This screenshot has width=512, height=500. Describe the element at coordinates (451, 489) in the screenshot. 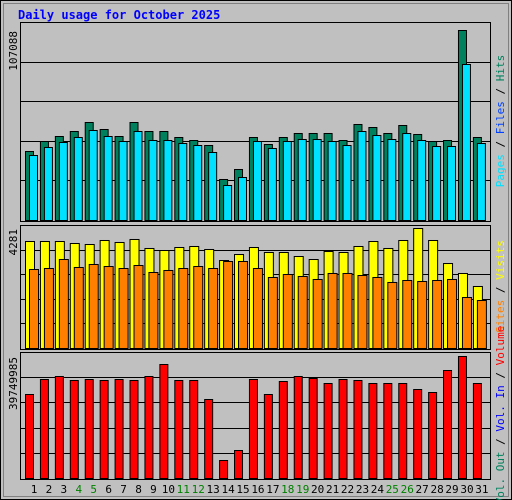

I see `x-tick-label: 29` at that location.